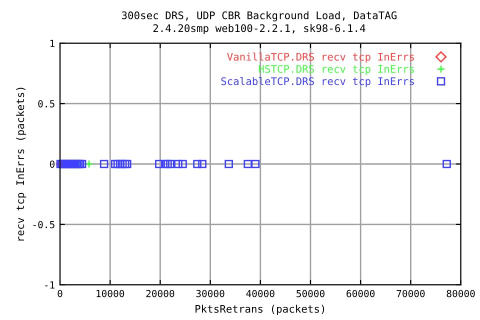 Image resolution: width=480 pixels, height=320 pixels. Describe the element at coordinates (110, 294) in the screenshot. I see `x-tick-label: 10000` at that location.